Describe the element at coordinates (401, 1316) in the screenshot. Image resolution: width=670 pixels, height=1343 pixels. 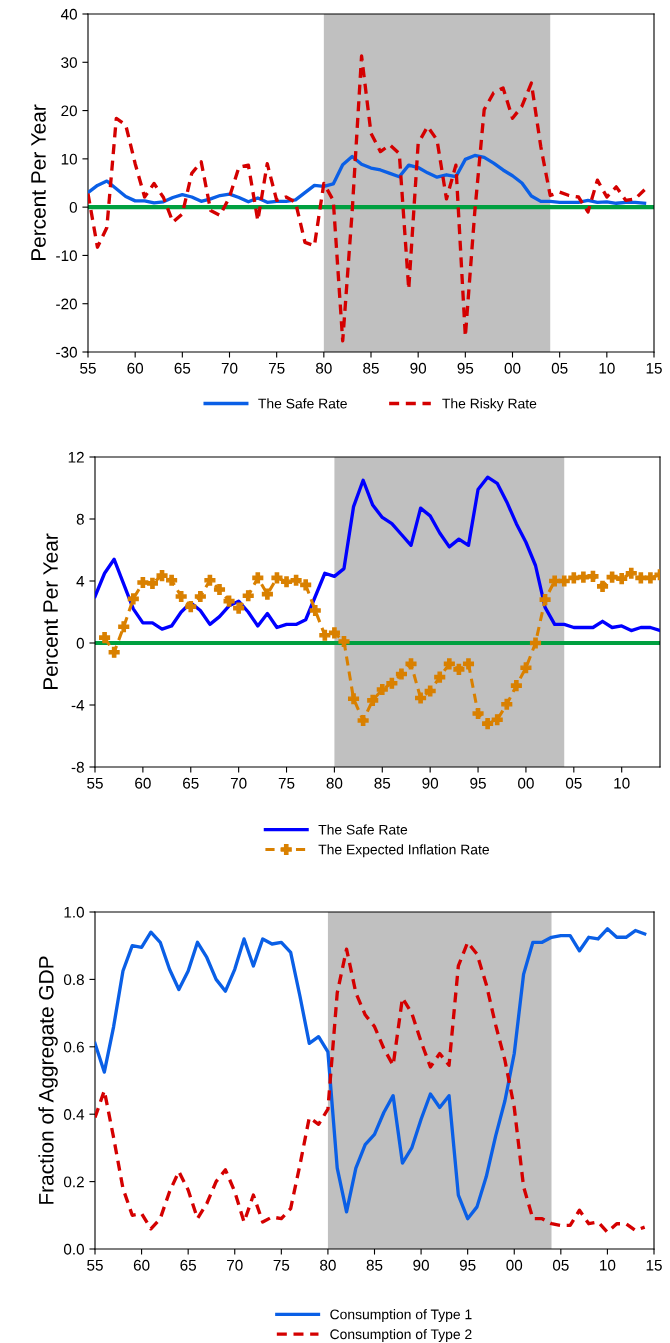
I see `legend-label: Consumption of Type 1` at that location.